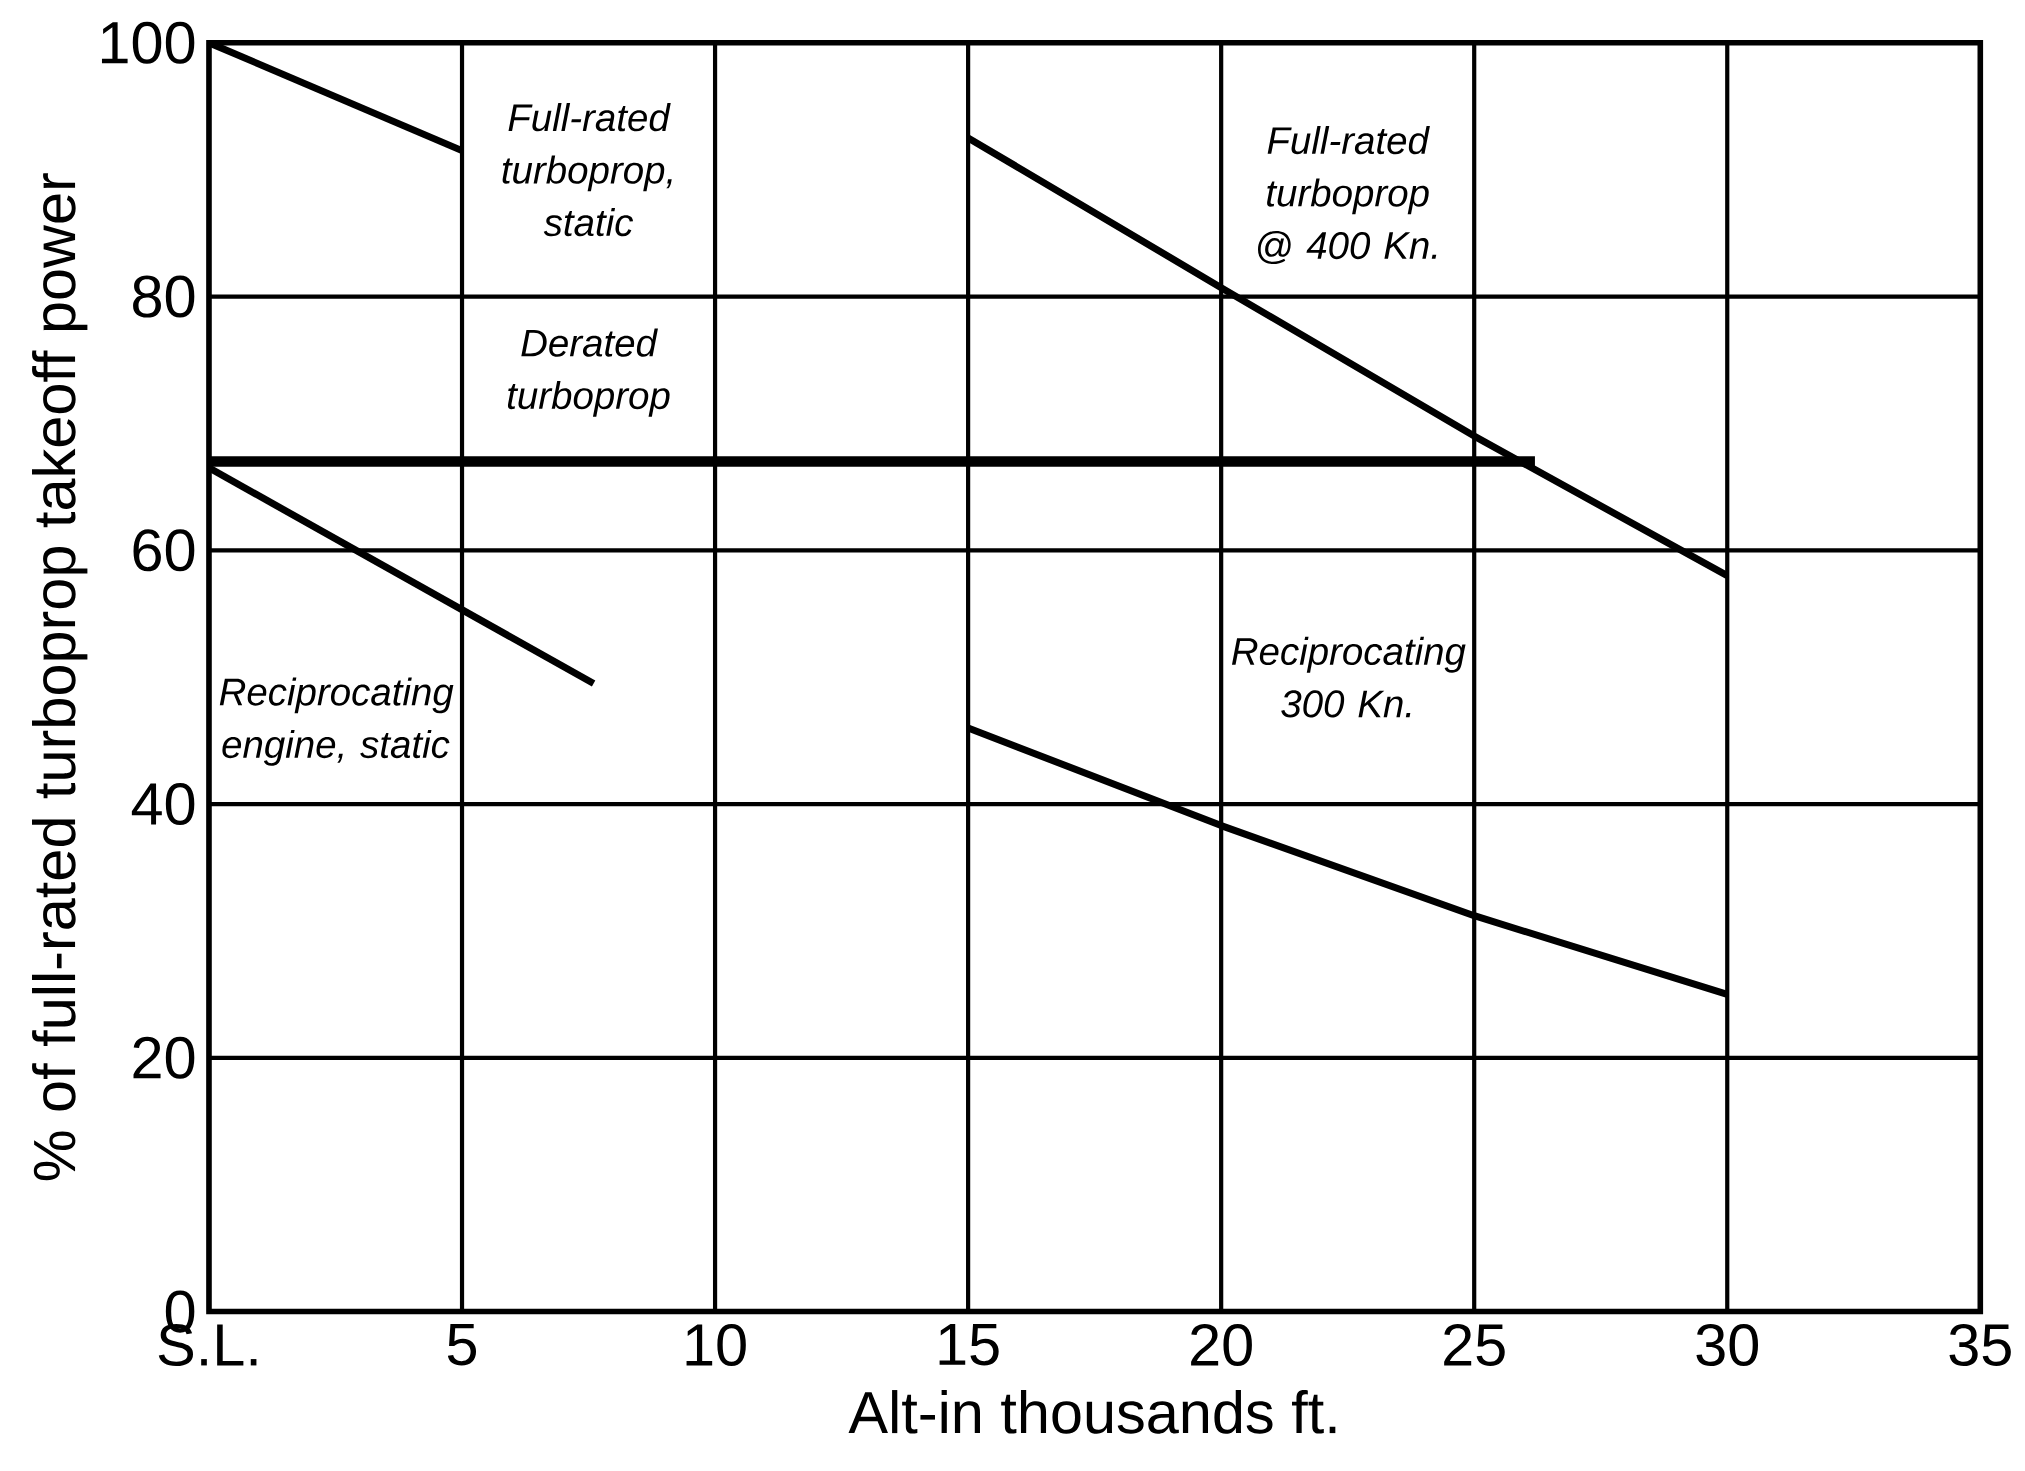  I want to click on x-tick-label: 30, so click(1727, 1345).